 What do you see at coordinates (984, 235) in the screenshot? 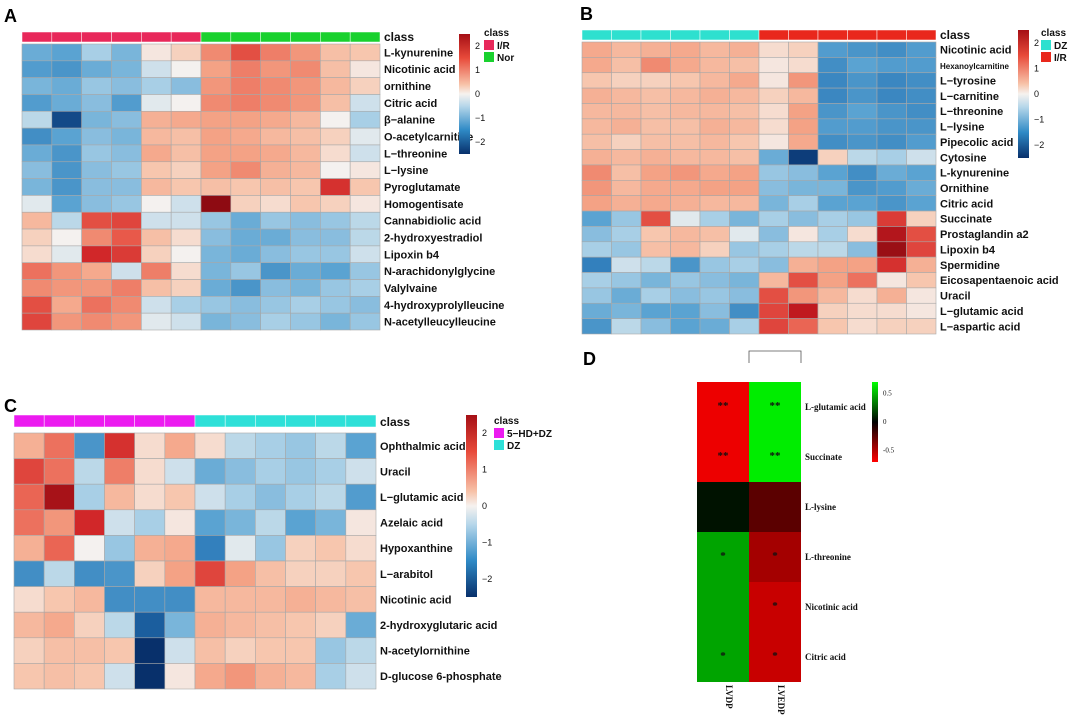
I see `row-label: Prostaglandin a2` at bounding box center [984, 235].